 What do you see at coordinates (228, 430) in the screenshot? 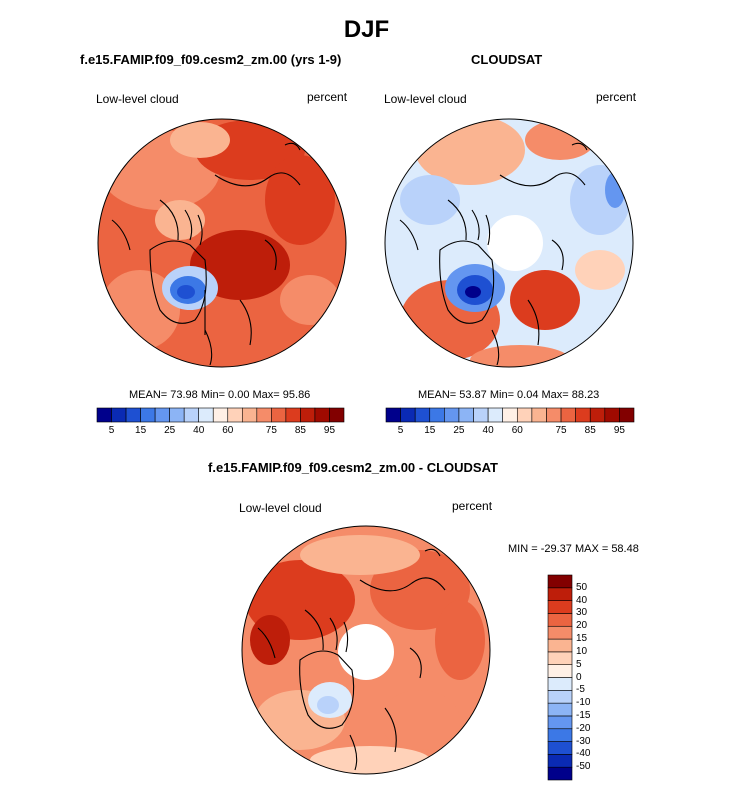
I see `panel1-colorbar-tick-label: 60` at bounding box center [228, 430].